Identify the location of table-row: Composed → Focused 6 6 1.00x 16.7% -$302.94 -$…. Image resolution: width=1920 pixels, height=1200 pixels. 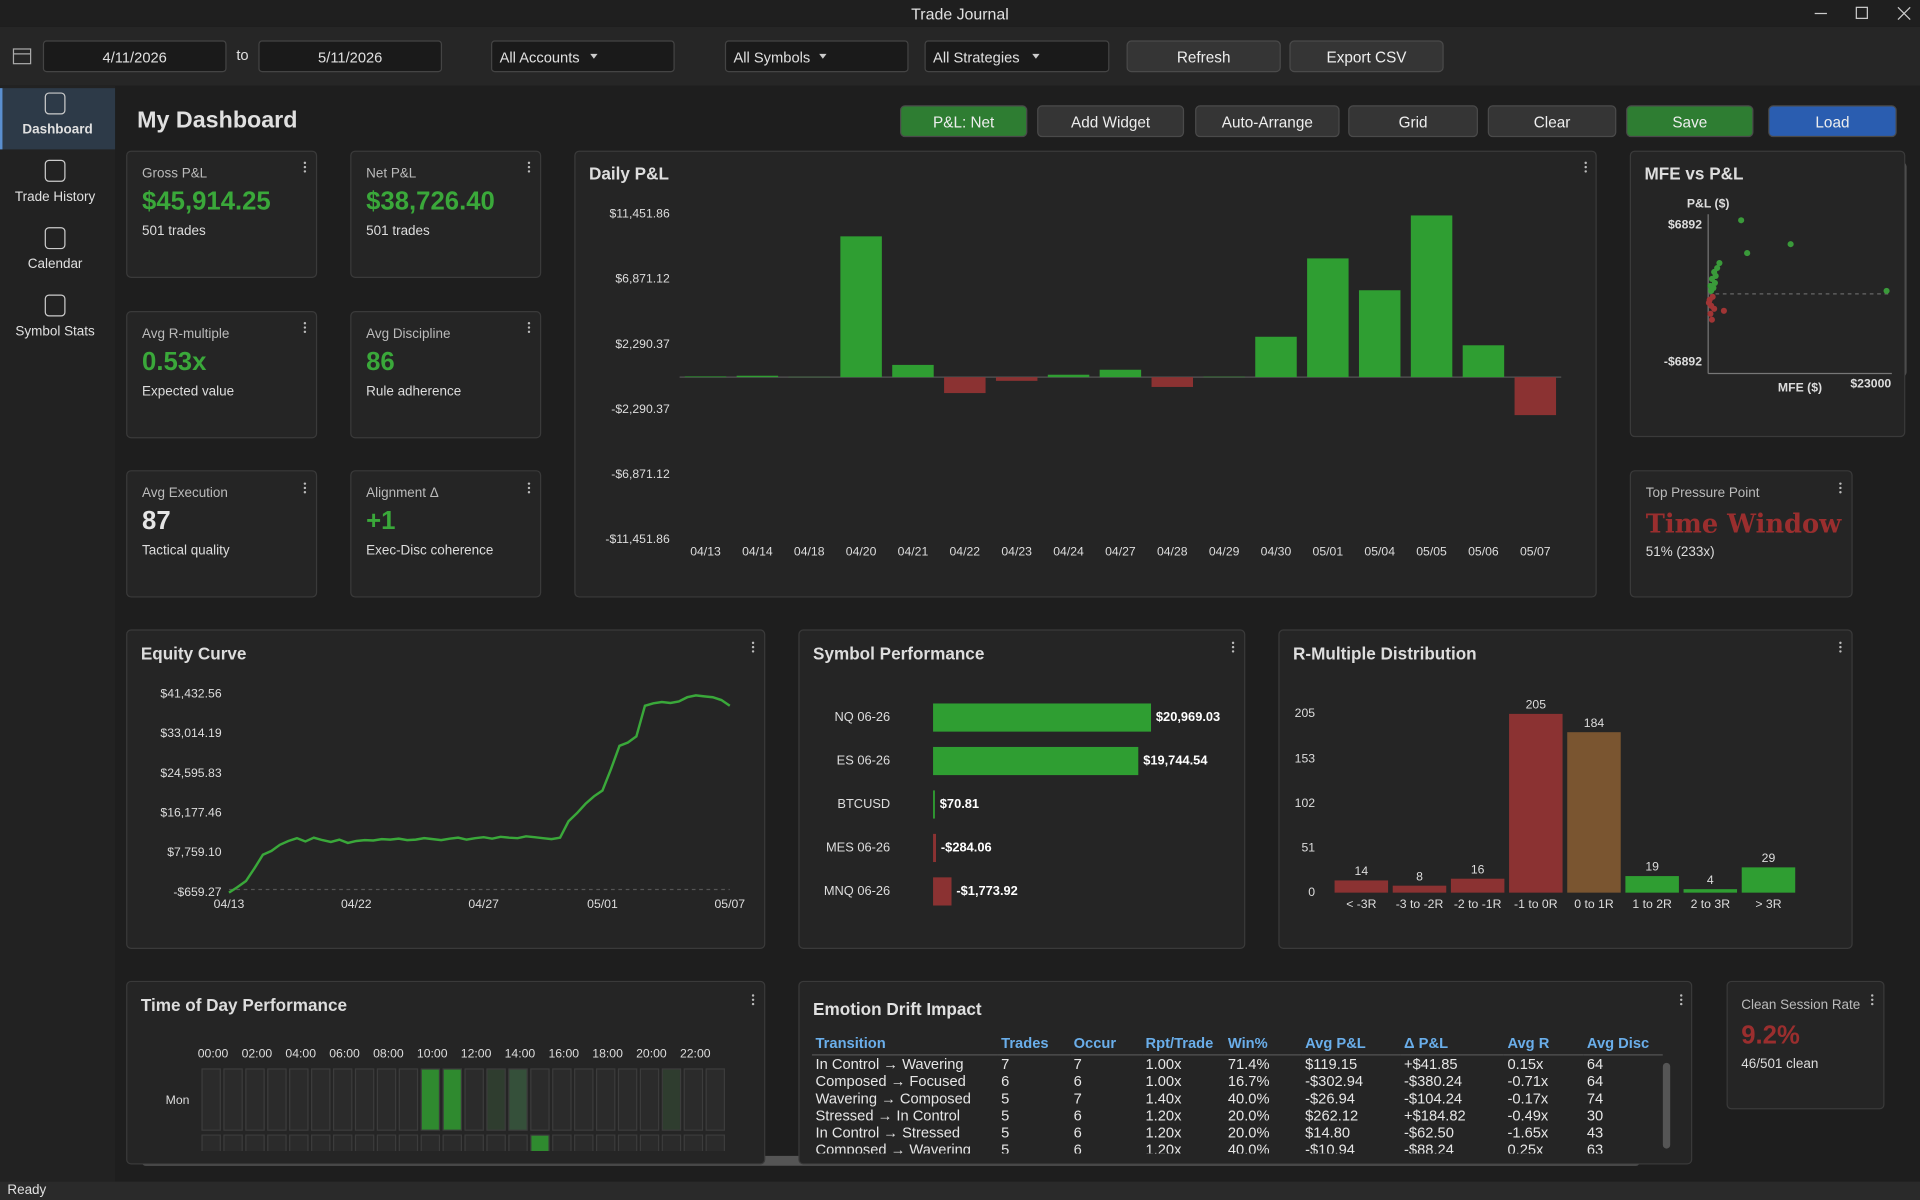
(1237, 1081).